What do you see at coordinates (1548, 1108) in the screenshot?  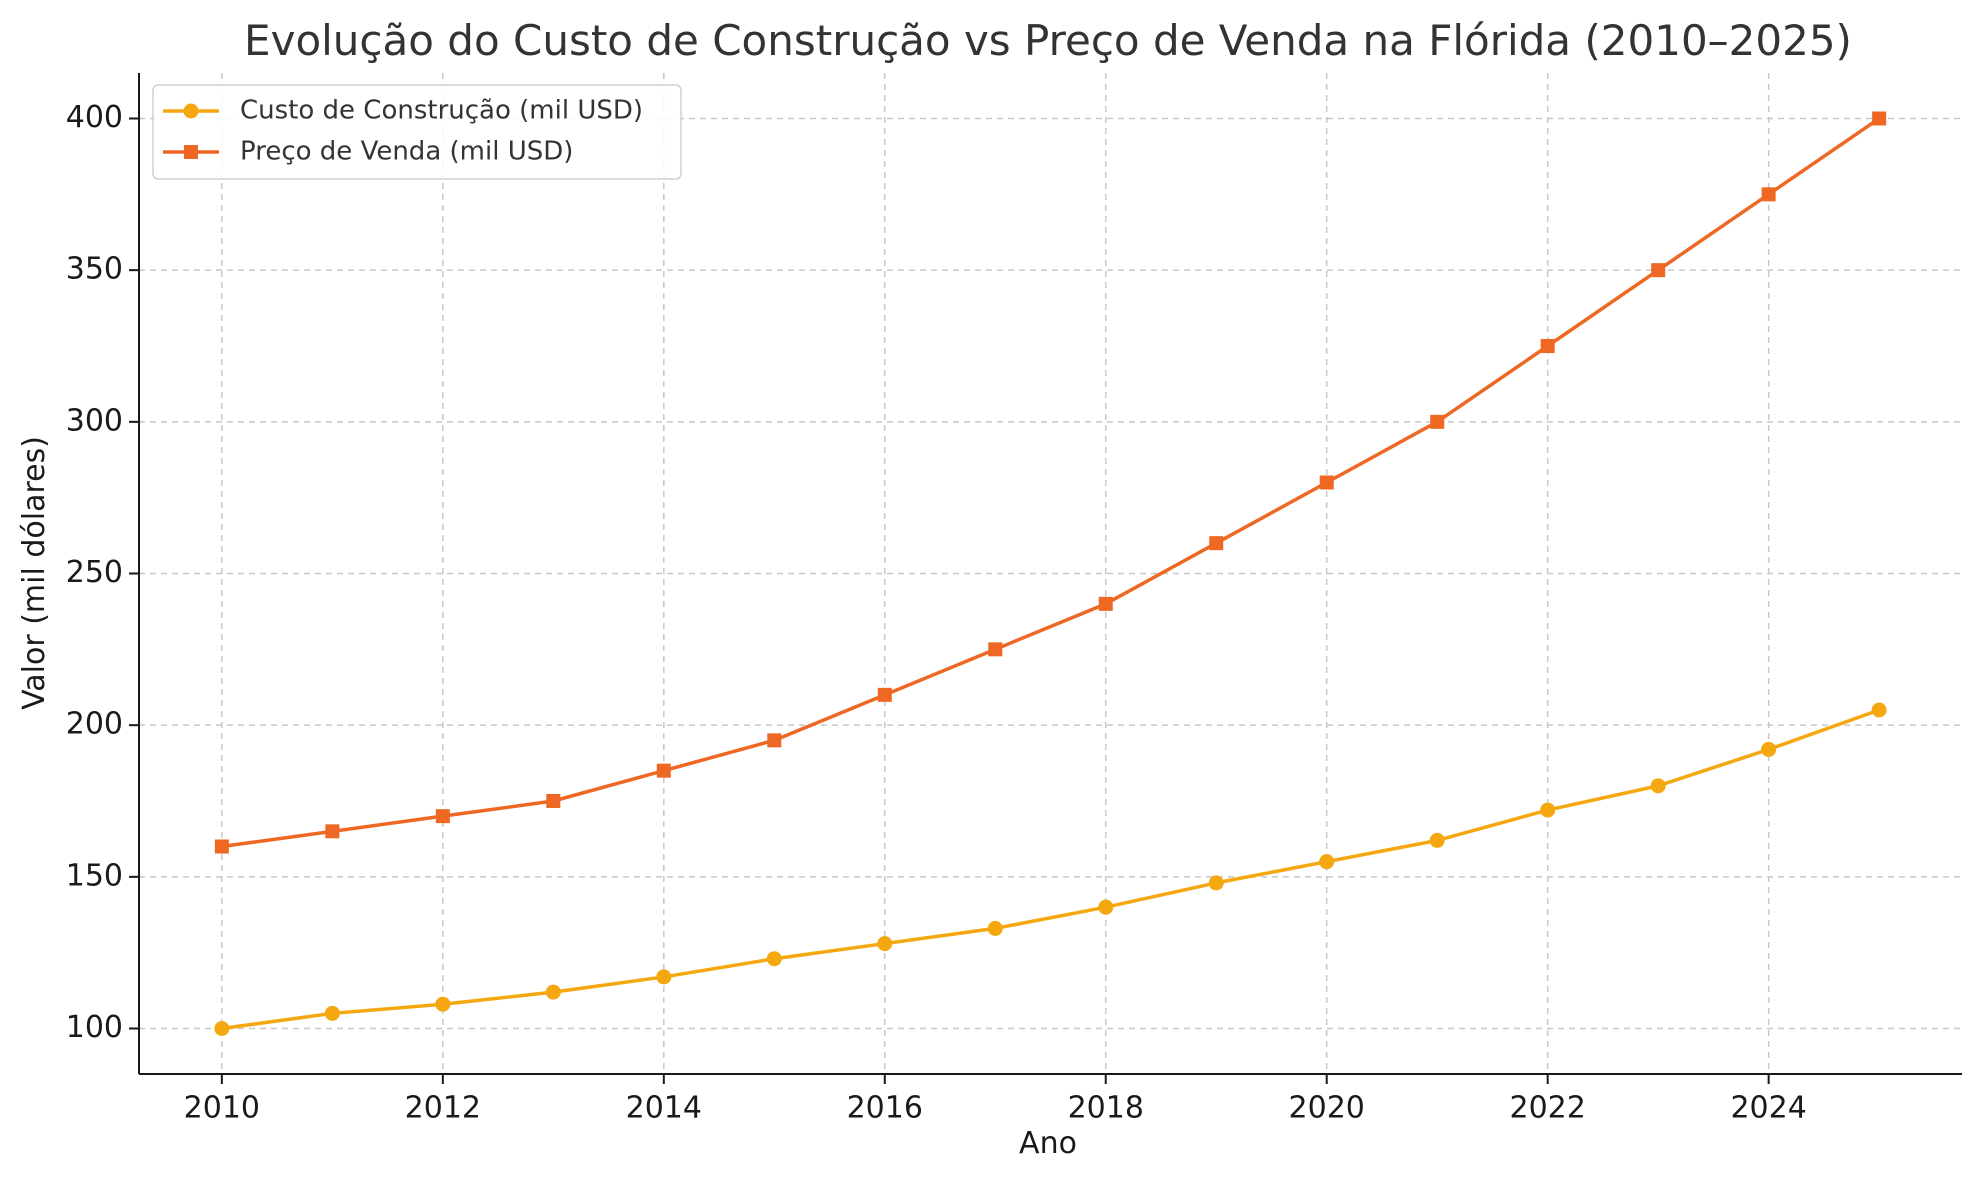 I see `x-tick-label: 2022` at bounding box center [1548, 1108].